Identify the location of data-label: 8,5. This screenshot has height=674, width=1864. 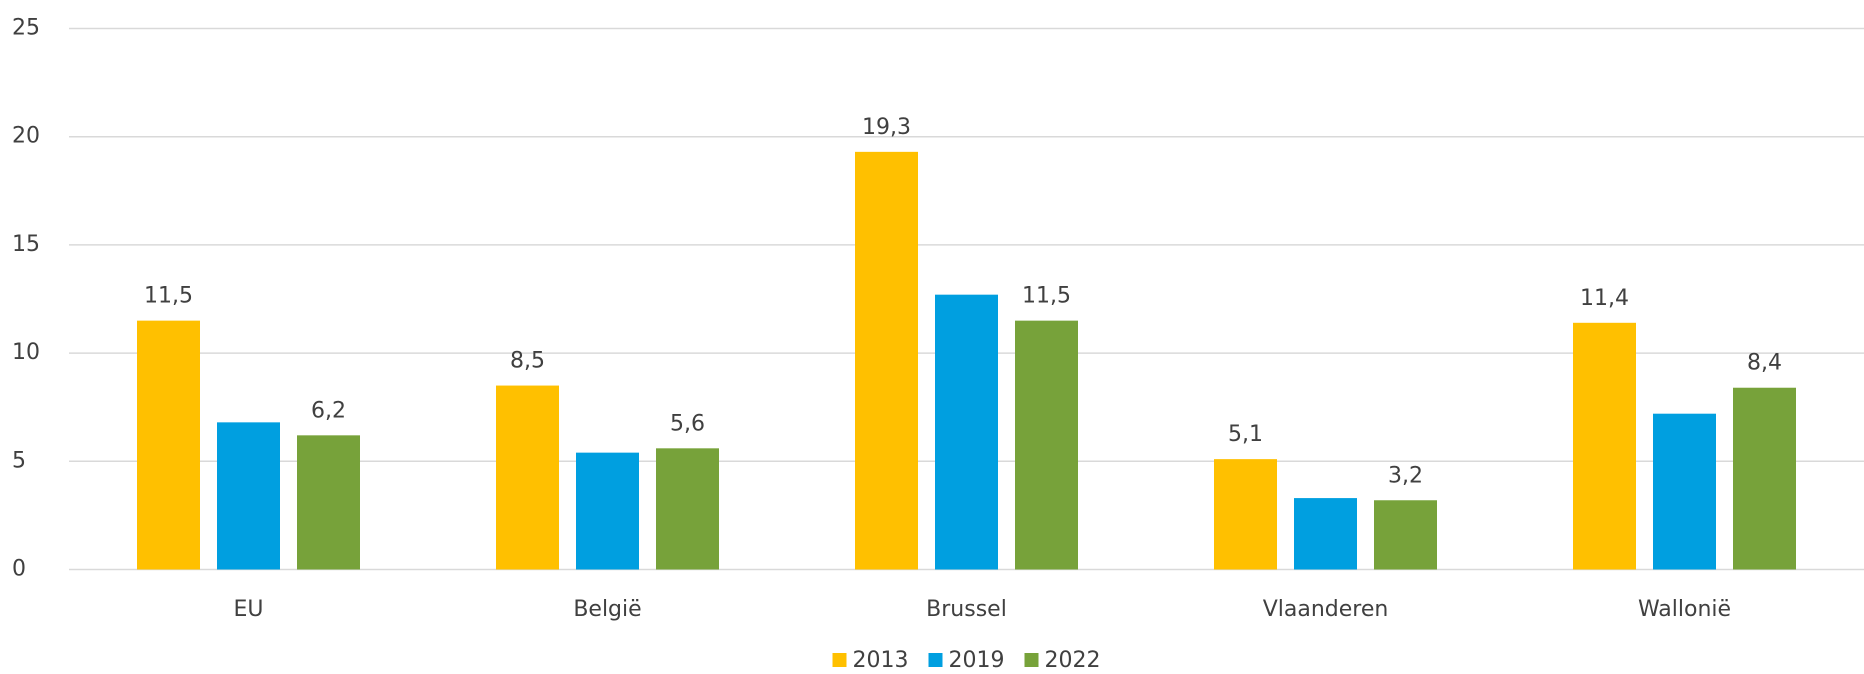
(527, 361).